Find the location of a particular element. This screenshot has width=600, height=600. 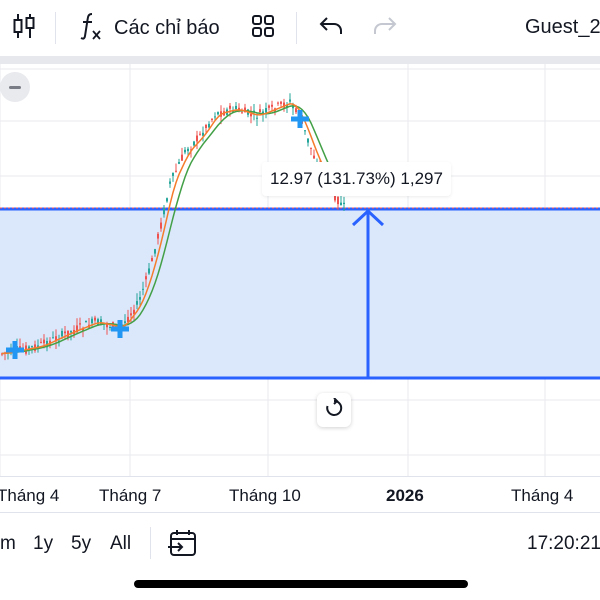

indicators-button: Các chỉ báo is located at coordinates (149, 28).